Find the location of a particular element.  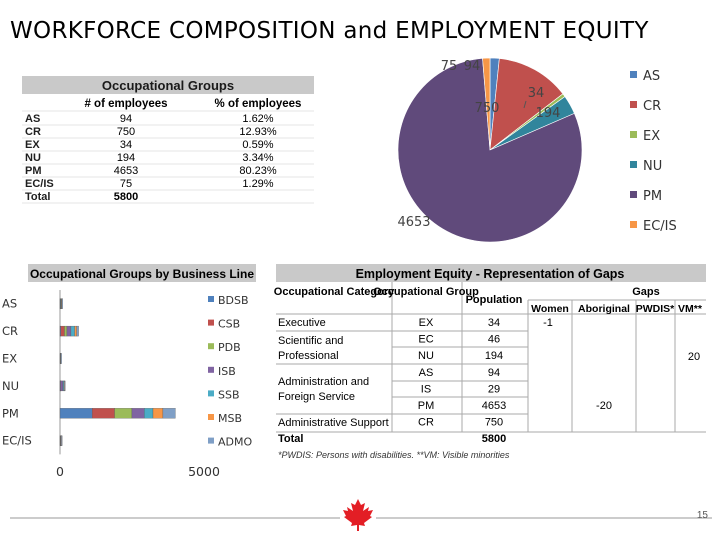

equity-category: Executive is located at coordinates (302, 323).